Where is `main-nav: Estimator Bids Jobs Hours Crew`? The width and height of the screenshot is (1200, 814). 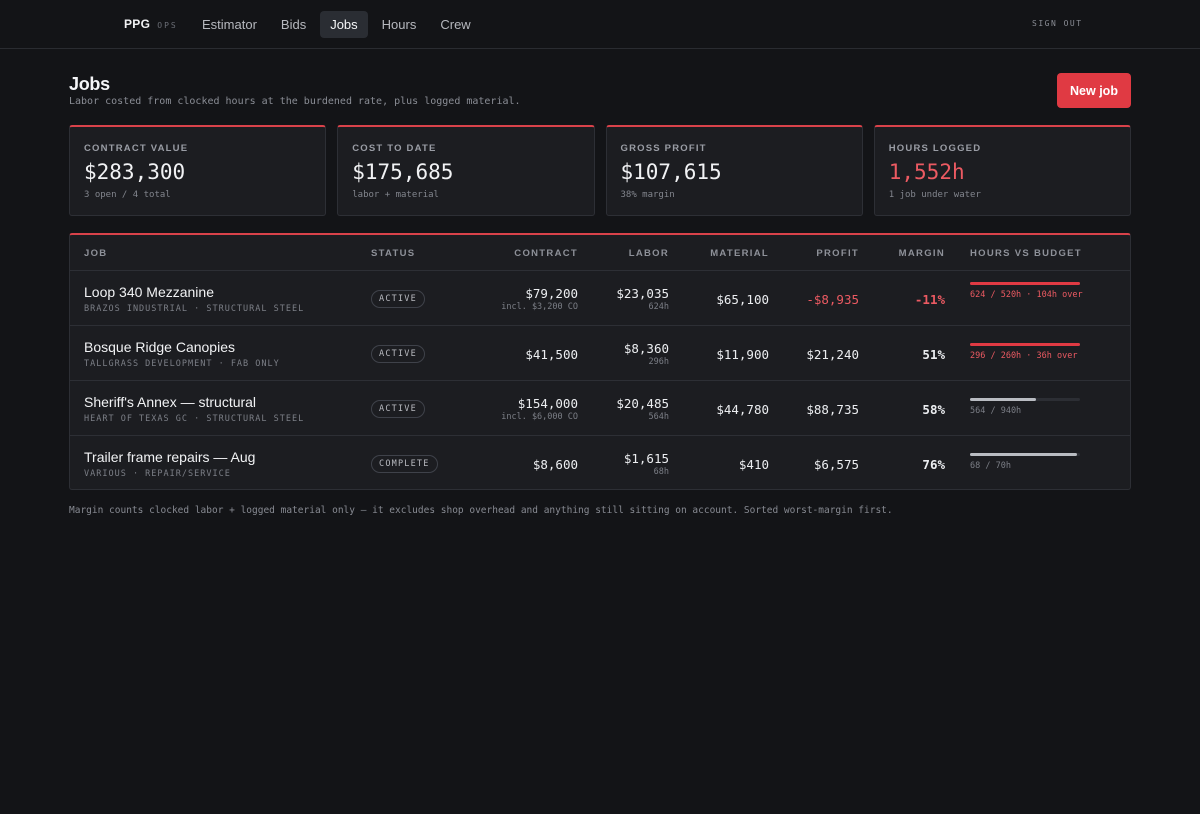 main-nav: Estimator Bids Jobs Hours Crew is located at coordinates (338, 24).